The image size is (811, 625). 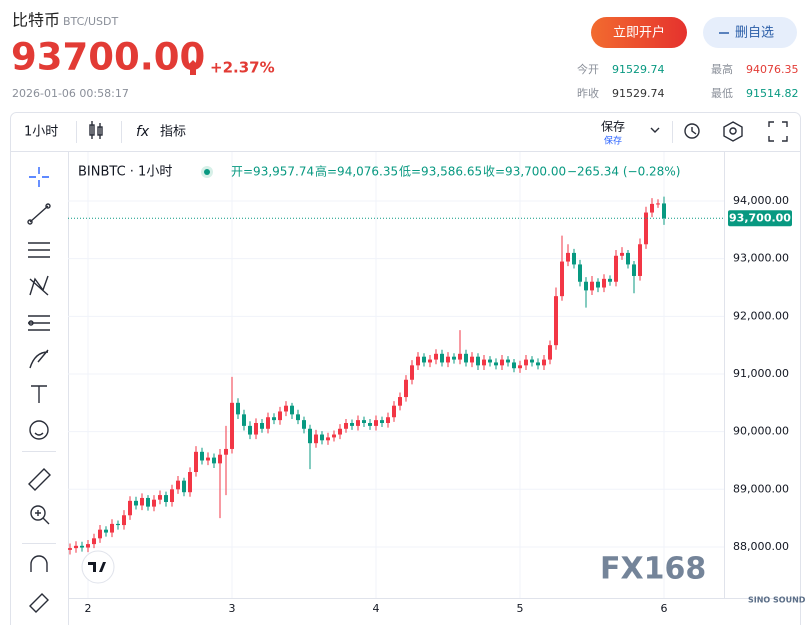 I want to click on stat-label: 昨收, so click(x=588, y=93).